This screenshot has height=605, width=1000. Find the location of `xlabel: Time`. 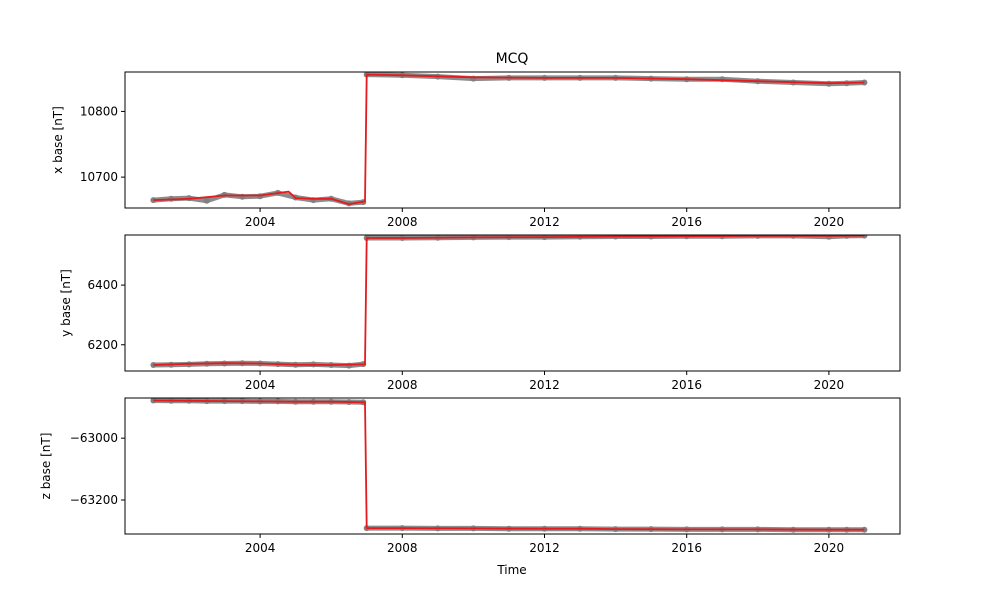

xlabel: Time is located at coordinates (511, 570).